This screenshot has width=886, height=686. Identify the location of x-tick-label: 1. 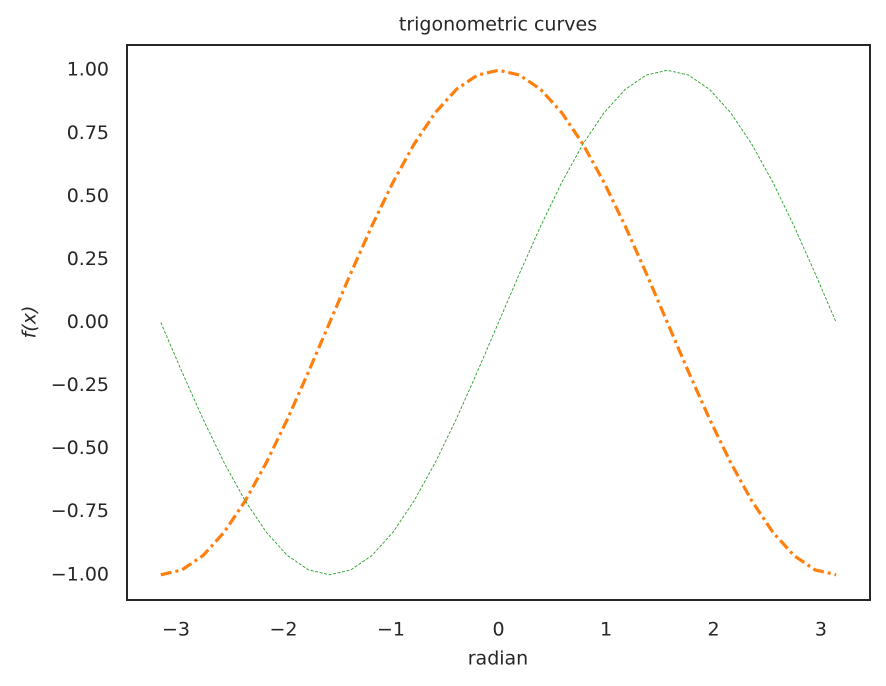
(606, 630).